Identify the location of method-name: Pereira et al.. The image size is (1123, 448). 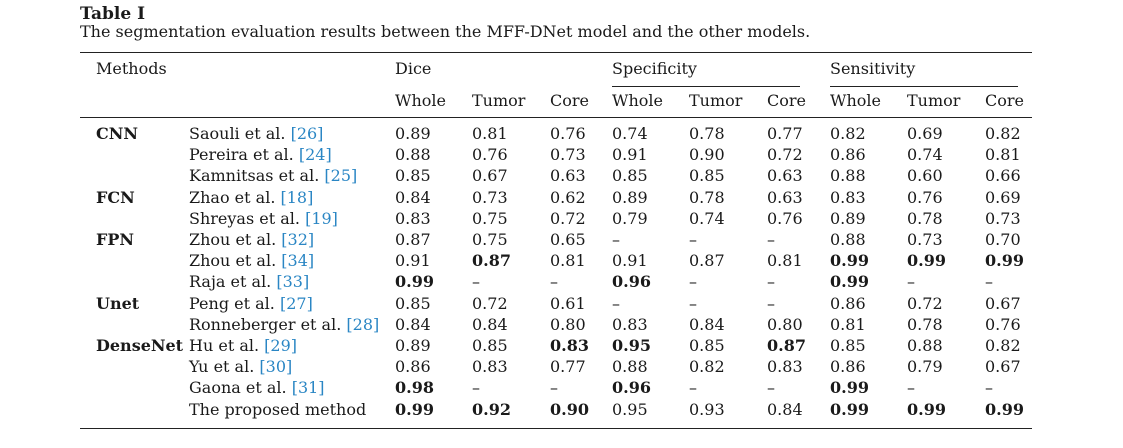
(241, 155).